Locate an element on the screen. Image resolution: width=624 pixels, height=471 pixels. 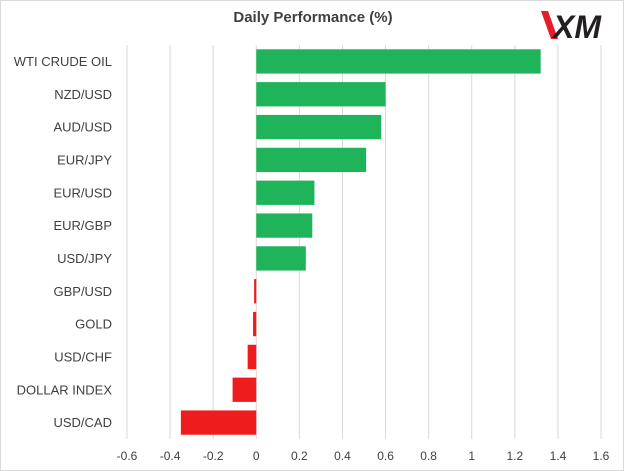
x-tick-label: 0.8 is located at coordinates (428, 456).